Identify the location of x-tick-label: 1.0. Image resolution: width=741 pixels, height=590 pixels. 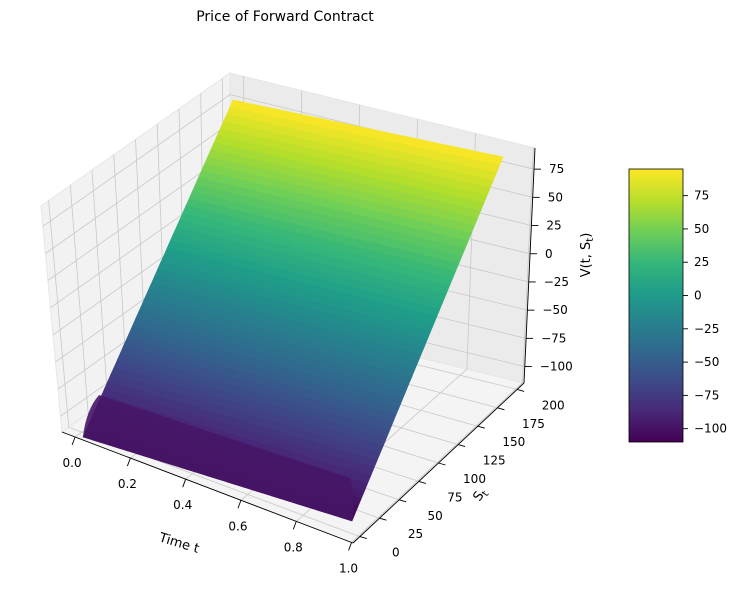
(348, 568).